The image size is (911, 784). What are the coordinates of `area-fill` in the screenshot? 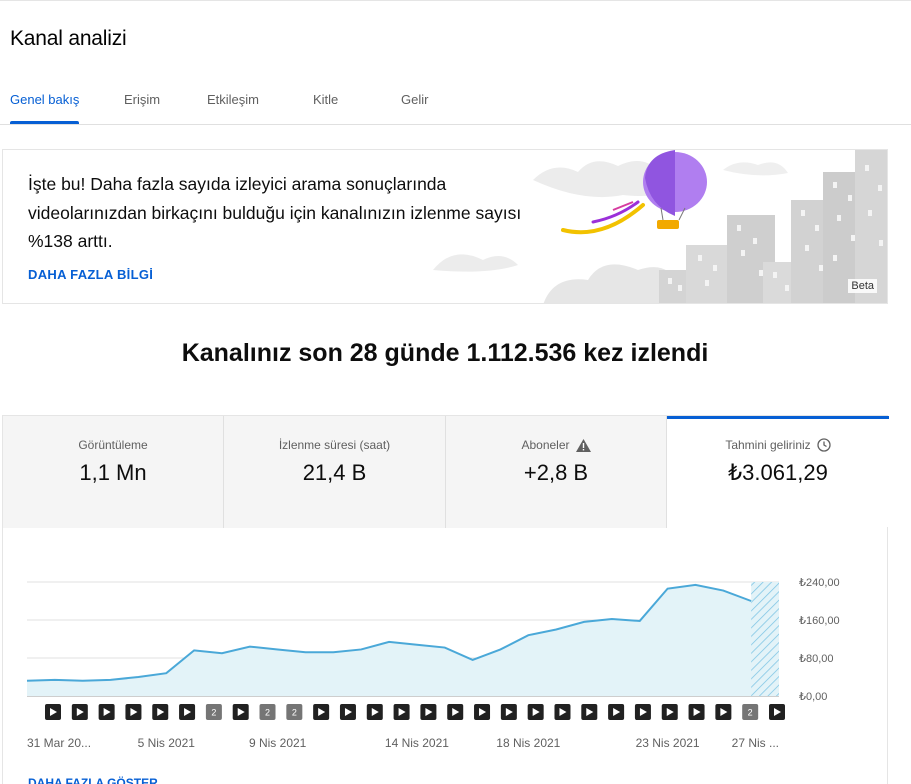 It's located at (403, 640).